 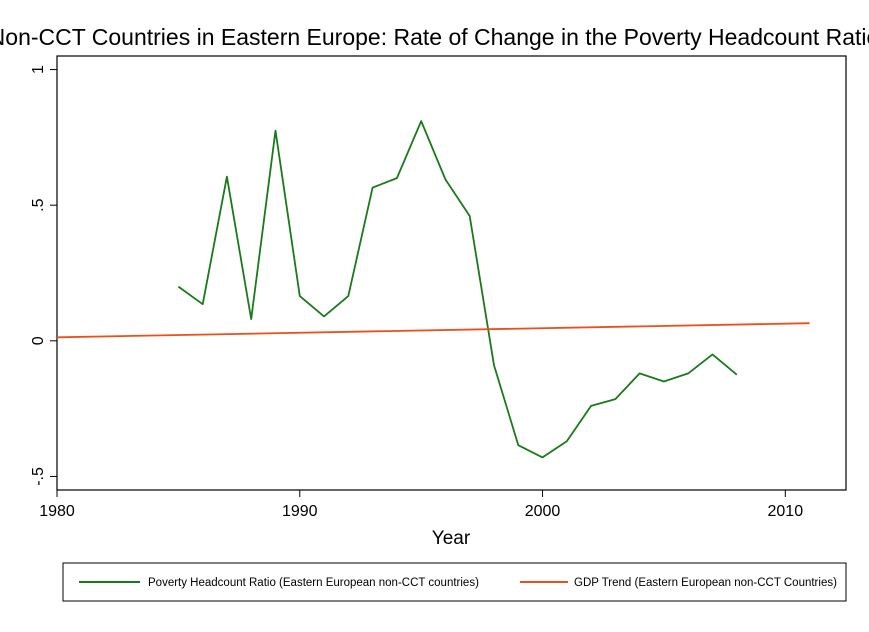 I want to click on x-tick-label: 2000, so click(x=543, y=511).